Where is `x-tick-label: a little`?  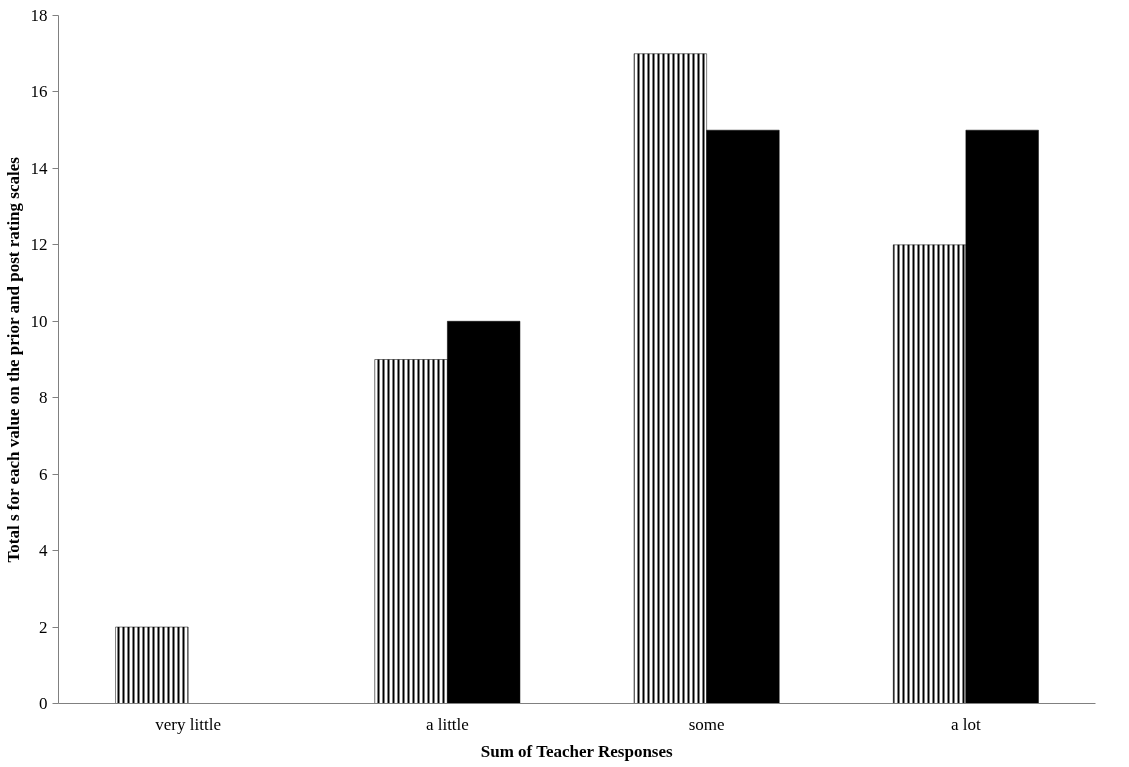 x-tick-label: a little is located at coordinates (447, 724).